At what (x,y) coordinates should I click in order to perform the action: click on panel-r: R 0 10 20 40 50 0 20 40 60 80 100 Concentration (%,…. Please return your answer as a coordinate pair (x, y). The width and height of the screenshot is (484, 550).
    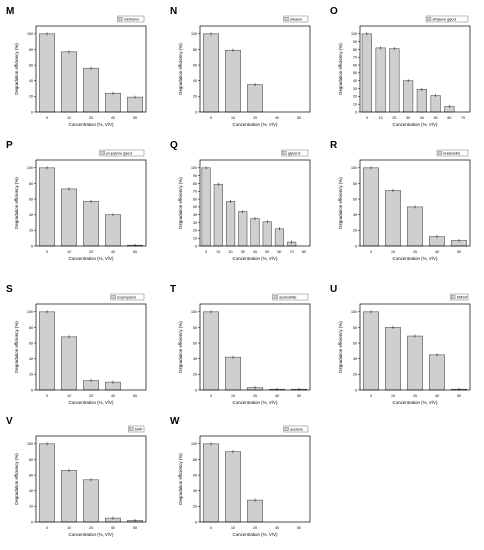
    Looking at the image, I should click on (405, 202).